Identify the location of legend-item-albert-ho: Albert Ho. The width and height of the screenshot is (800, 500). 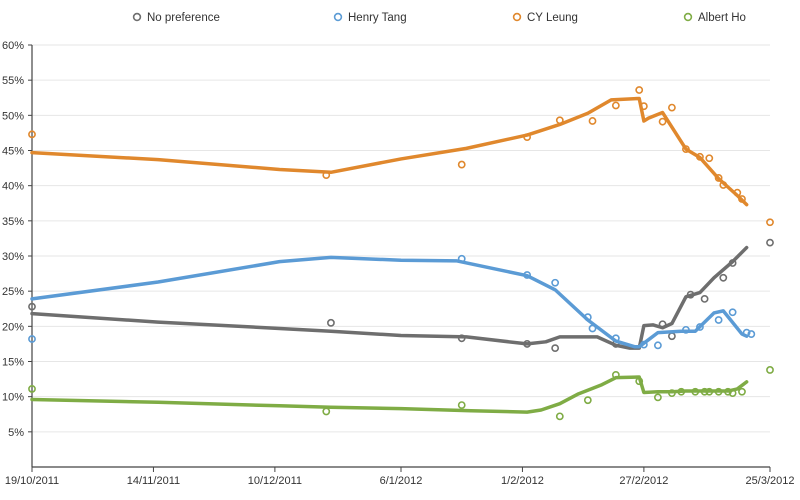
(714, 18).